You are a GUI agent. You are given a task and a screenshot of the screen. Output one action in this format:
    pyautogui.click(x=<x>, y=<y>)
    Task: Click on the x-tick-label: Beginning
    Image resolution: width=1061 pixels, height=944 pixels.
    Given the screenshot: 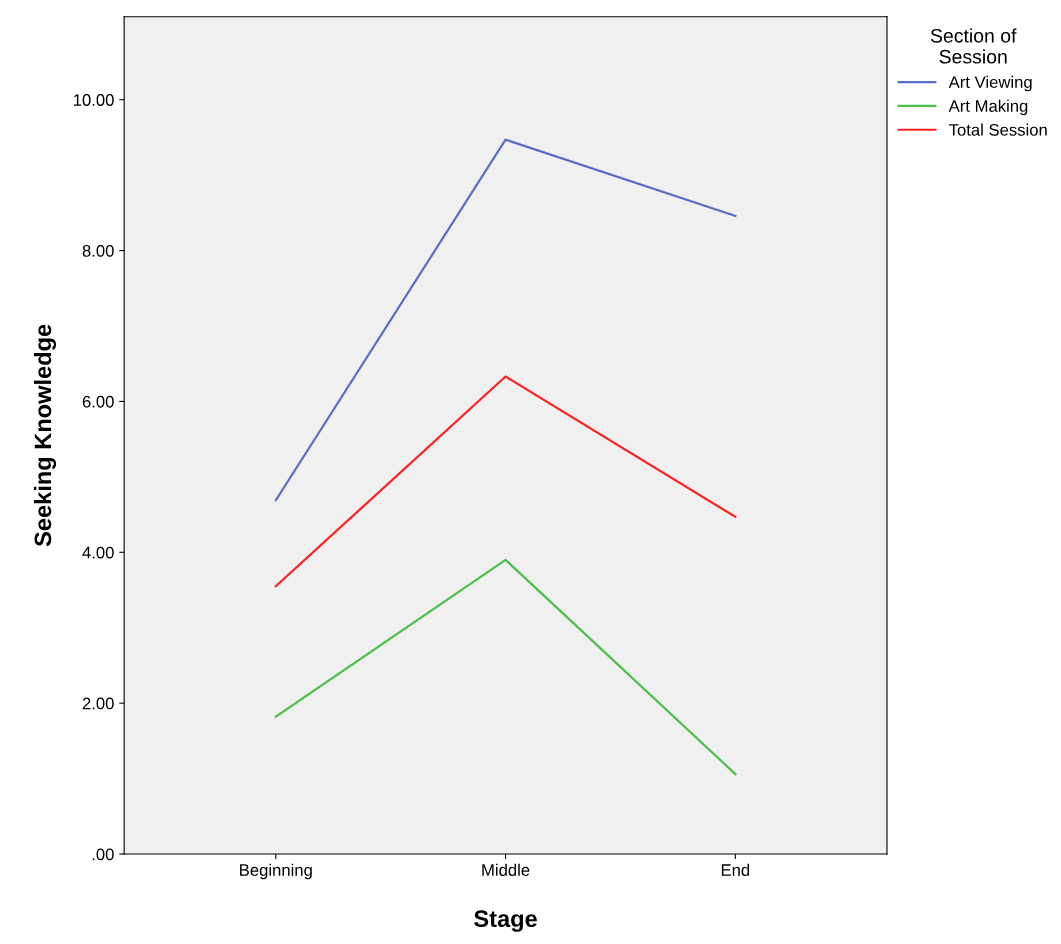 What is the action you would take?
    pyautogui.click(x=276, y=871)
    